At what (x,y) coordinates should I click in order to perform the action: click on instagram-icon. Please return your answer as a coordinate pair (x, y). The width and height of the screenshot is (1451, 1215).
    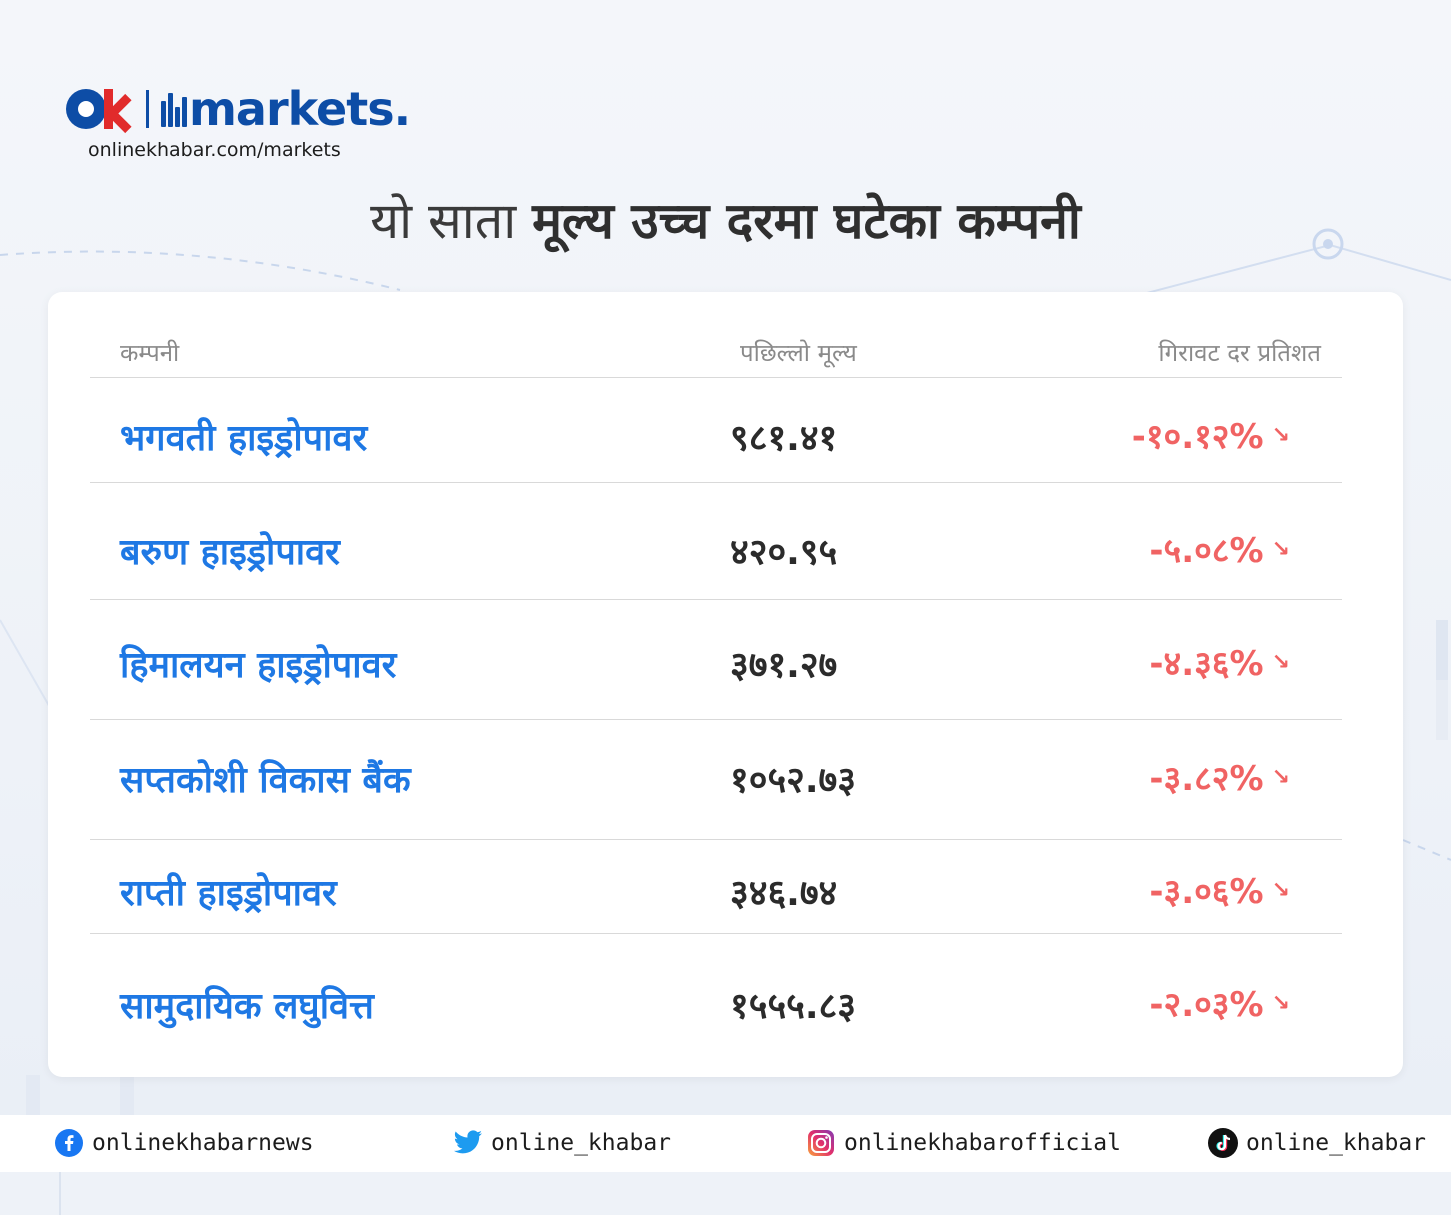
    Looking at the image, I should click on (821, 1143).